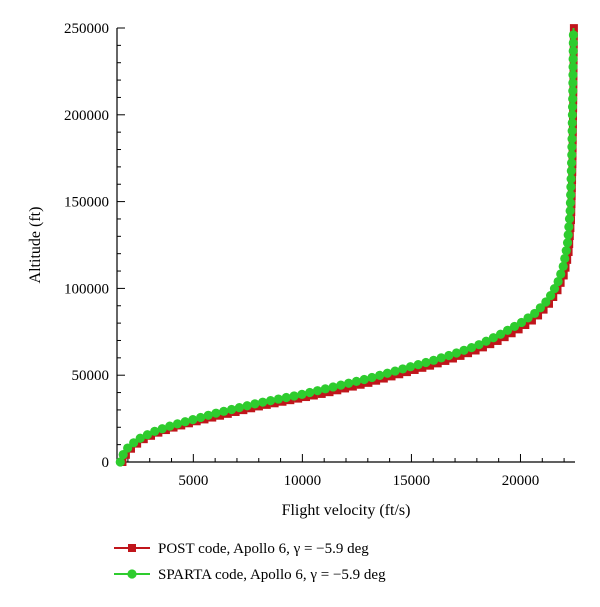 The height and width of the screenshot is (607, 600). I want to click on y-tick-label: 150000, so click(86, 203).